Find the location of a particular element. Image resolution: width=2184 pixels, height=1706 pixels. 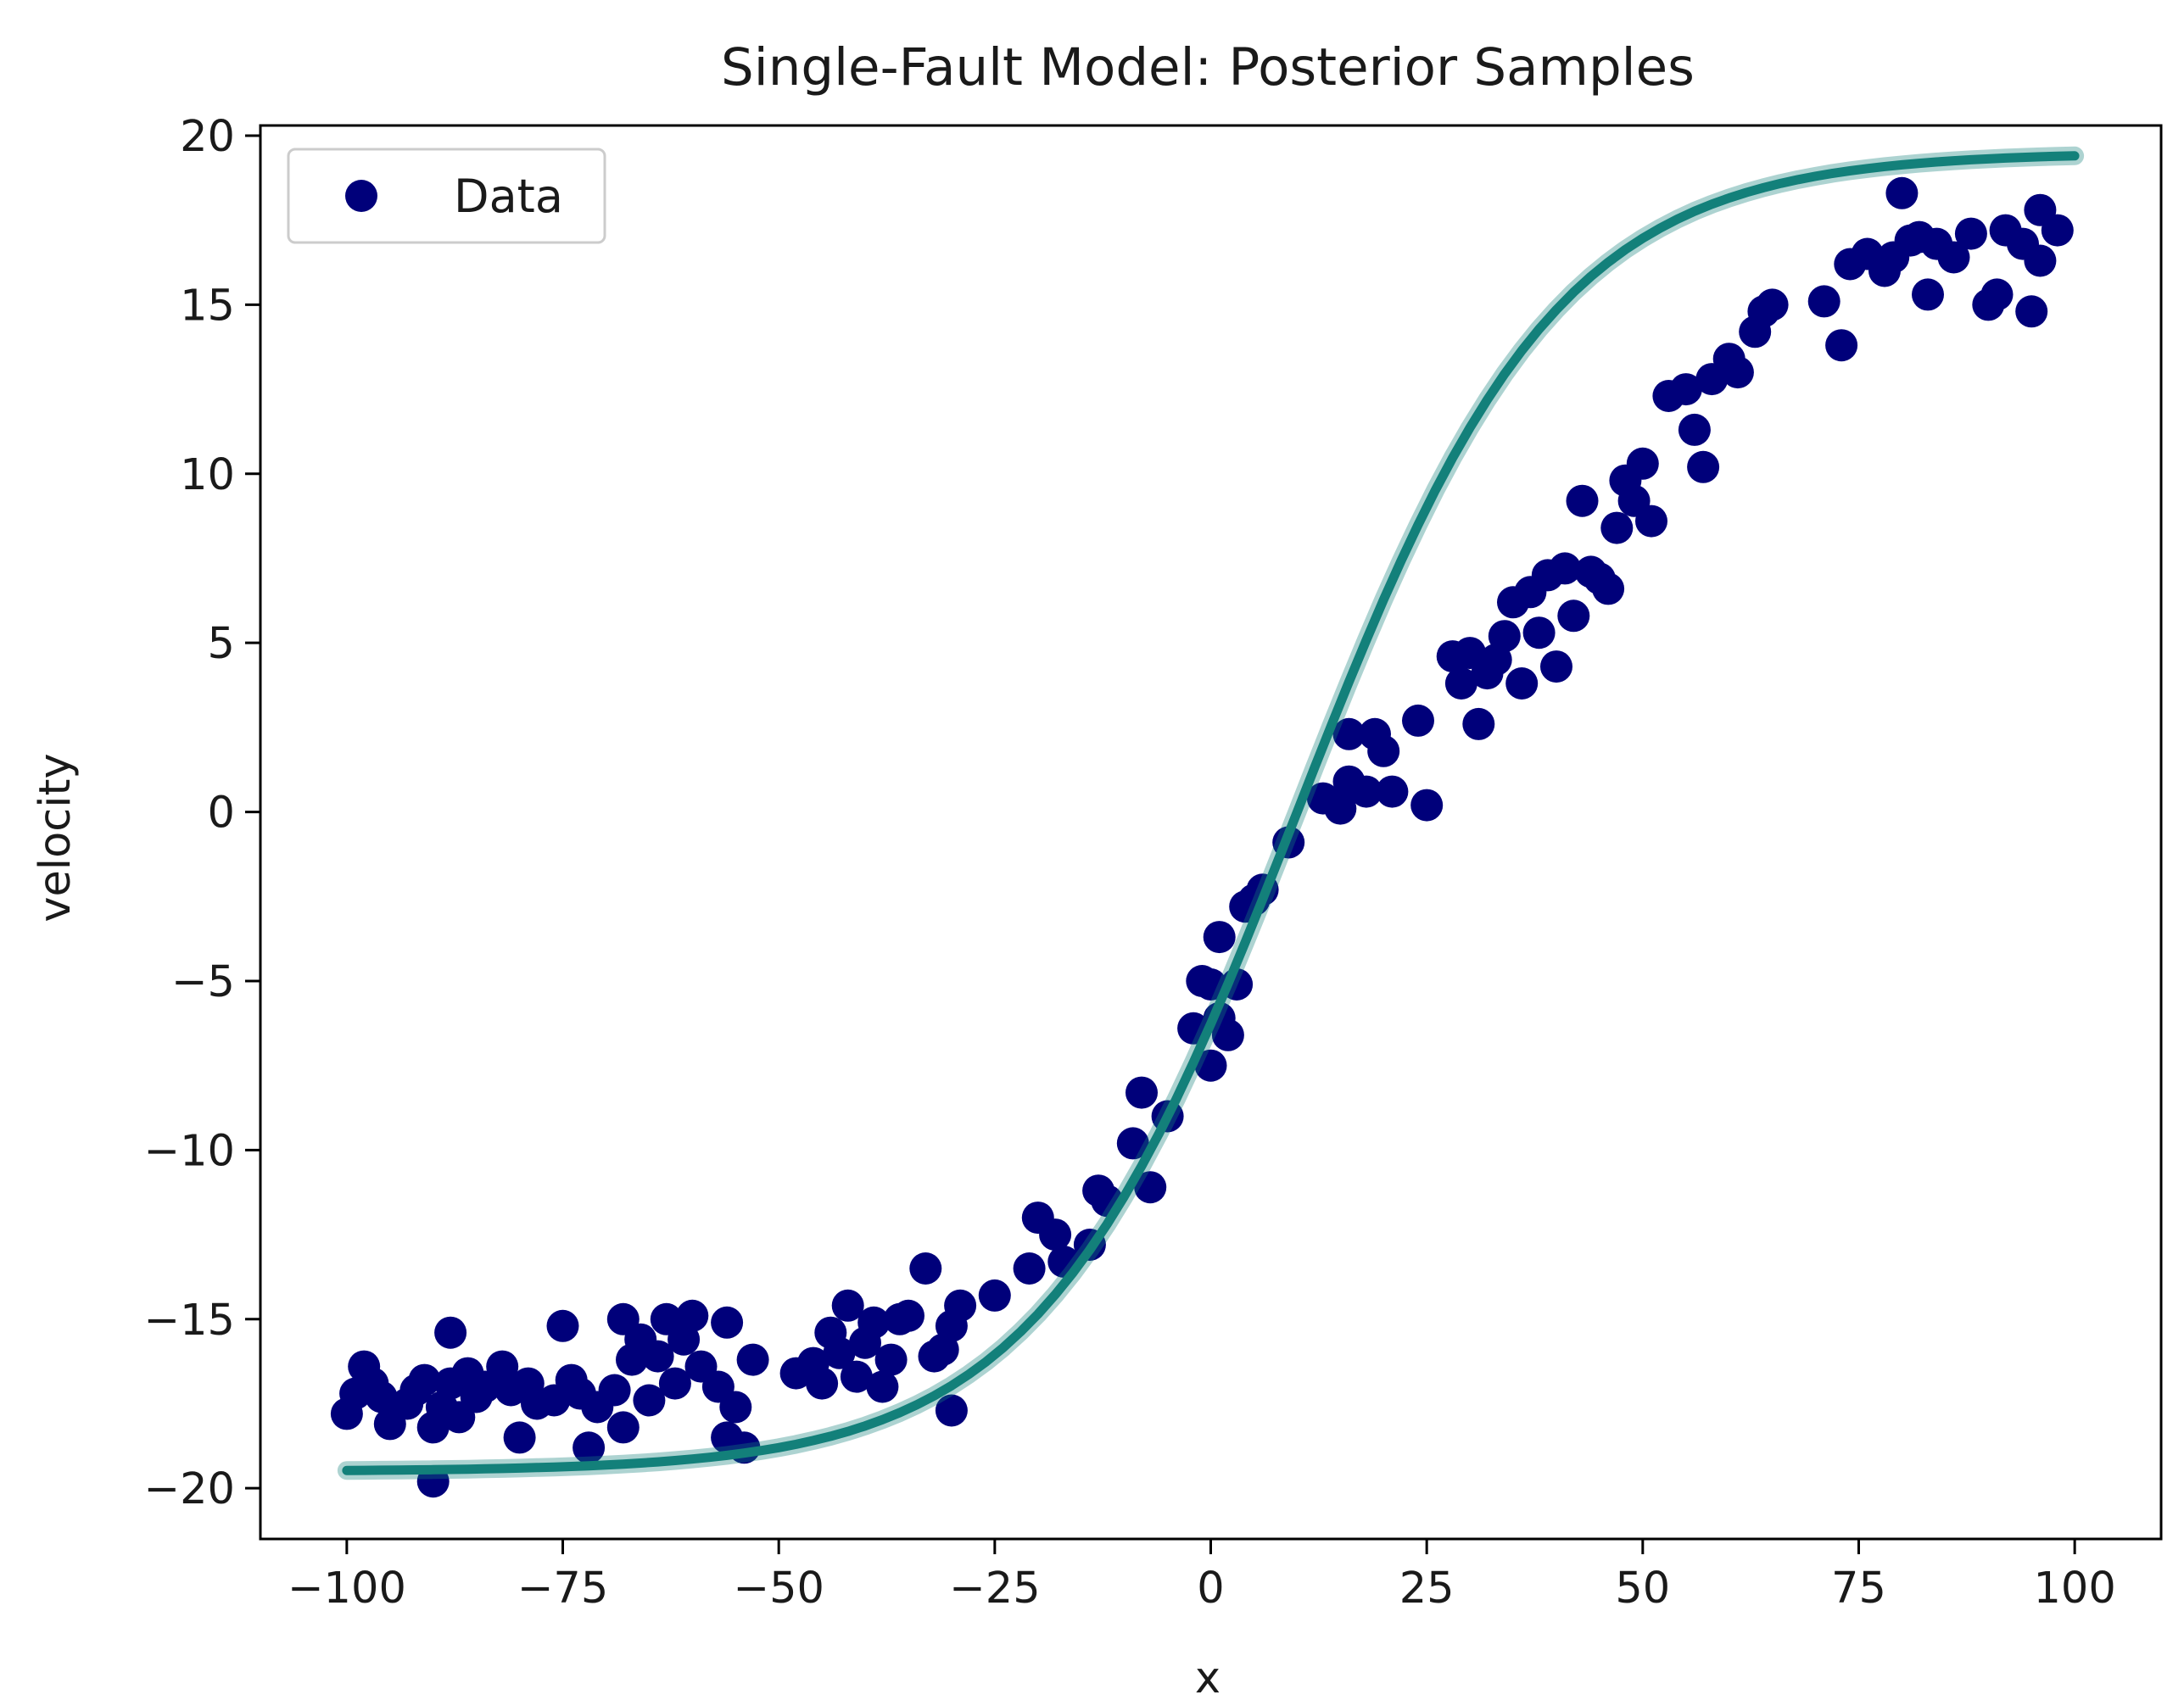

x-tick-label-6: 50 is located at coordinates (1642, 1589).